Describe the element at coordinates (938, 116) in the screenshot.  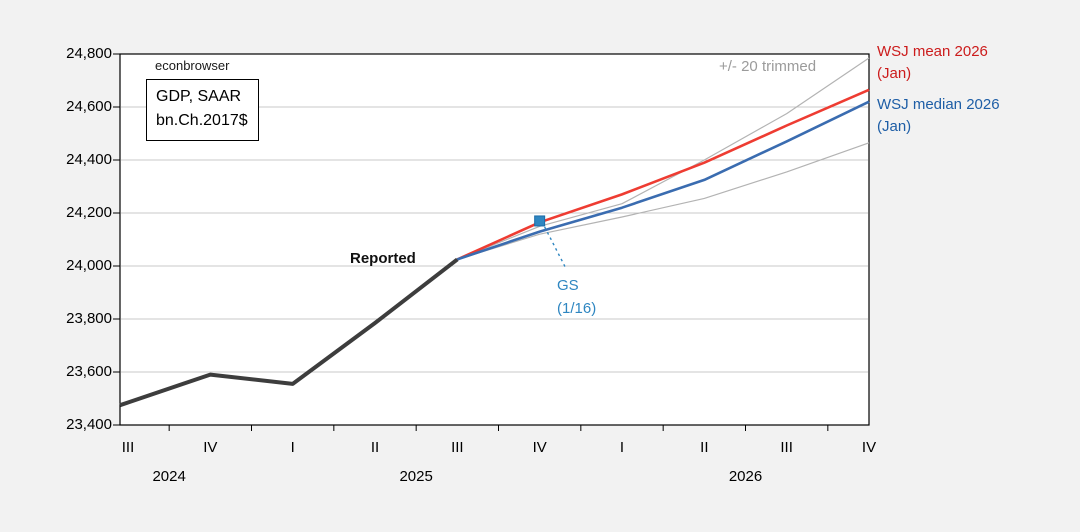
I see `wsj-median-series-label: WSJ median 2026 (Jan)` at that location.